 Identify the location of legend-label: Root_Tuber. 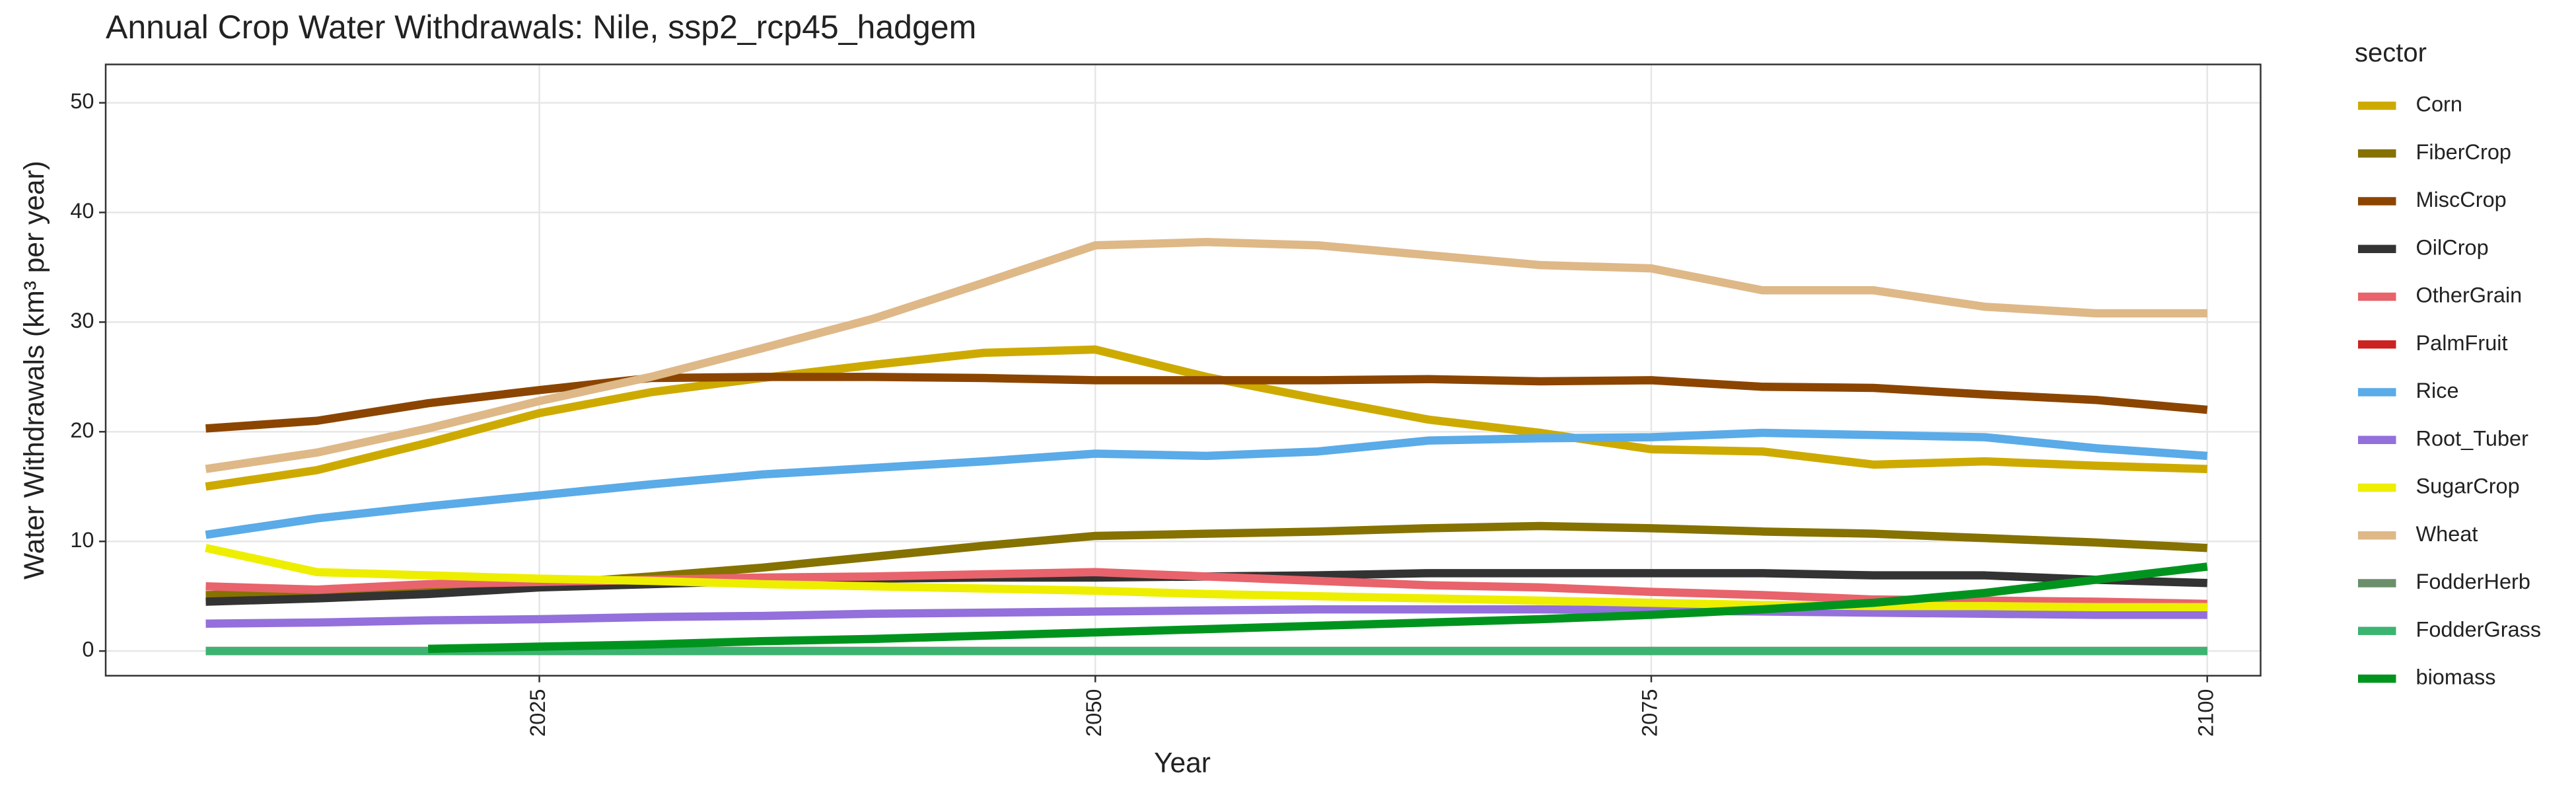
(2473, 438).